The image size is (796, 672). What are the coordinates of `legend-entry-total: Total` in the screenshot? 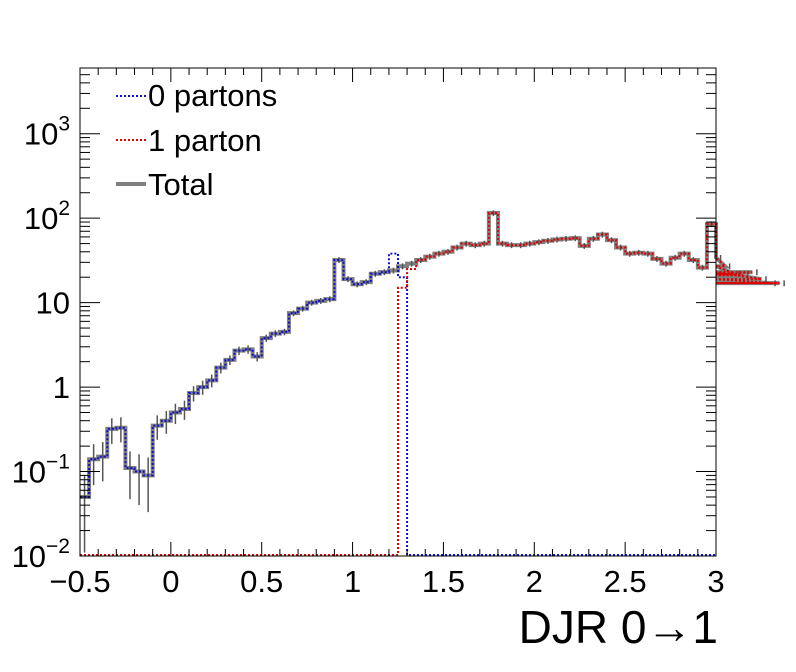 It's located at (164, 184).